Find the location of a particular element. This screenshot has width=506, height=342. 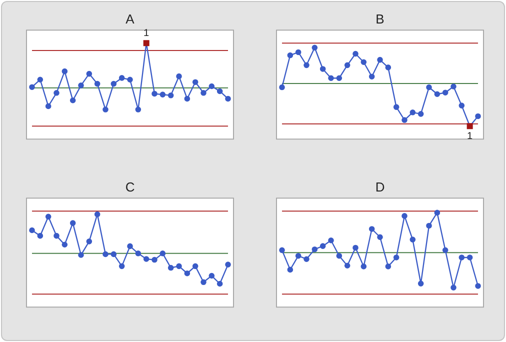

chart-title: C is located at coordinates (130, 186).